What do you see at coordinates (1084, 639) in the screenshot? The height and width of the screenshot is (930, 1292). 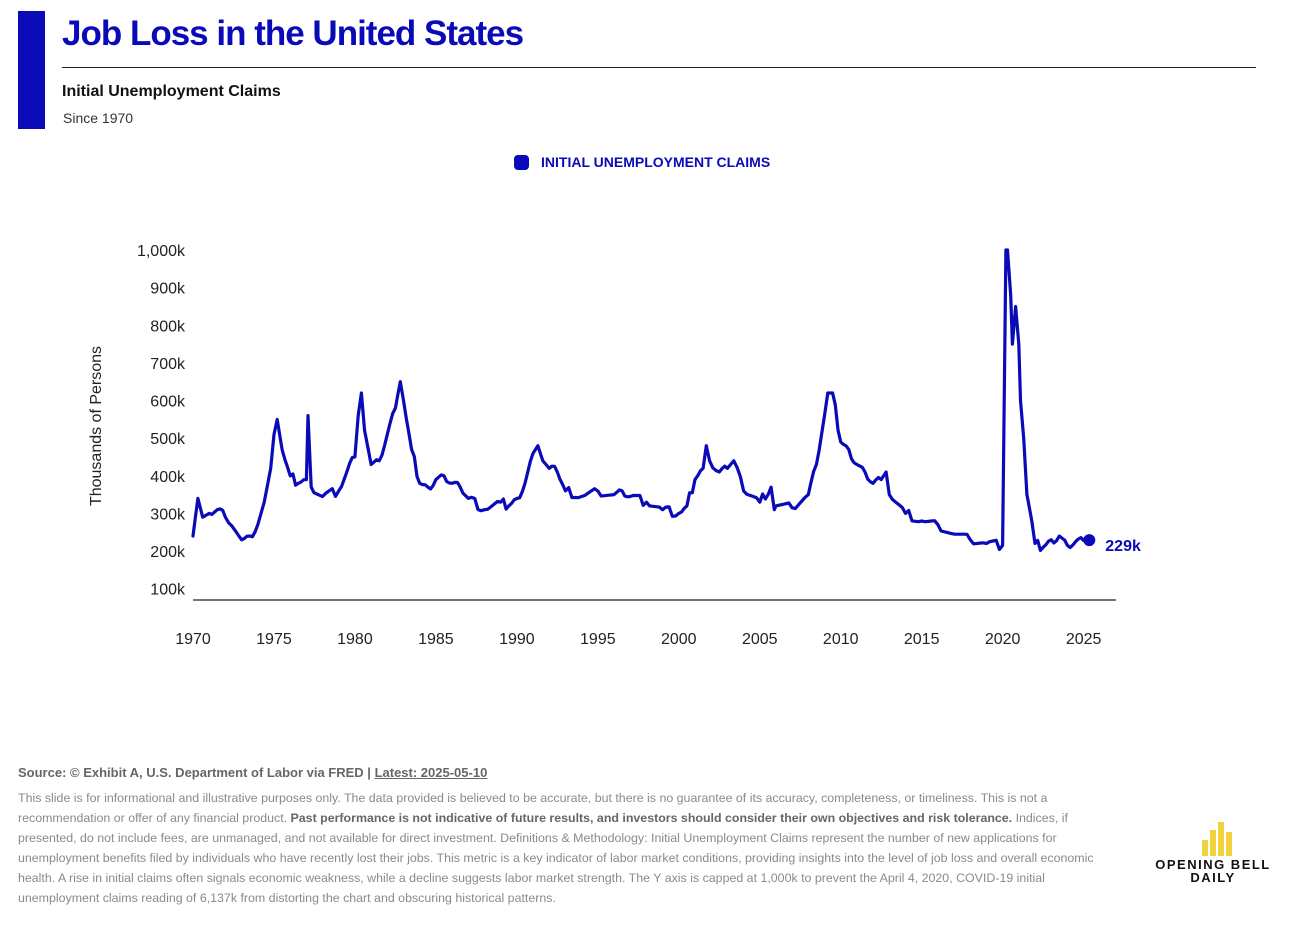 I see `x-tick-label: 2025` at bounding box center [1084, 639].